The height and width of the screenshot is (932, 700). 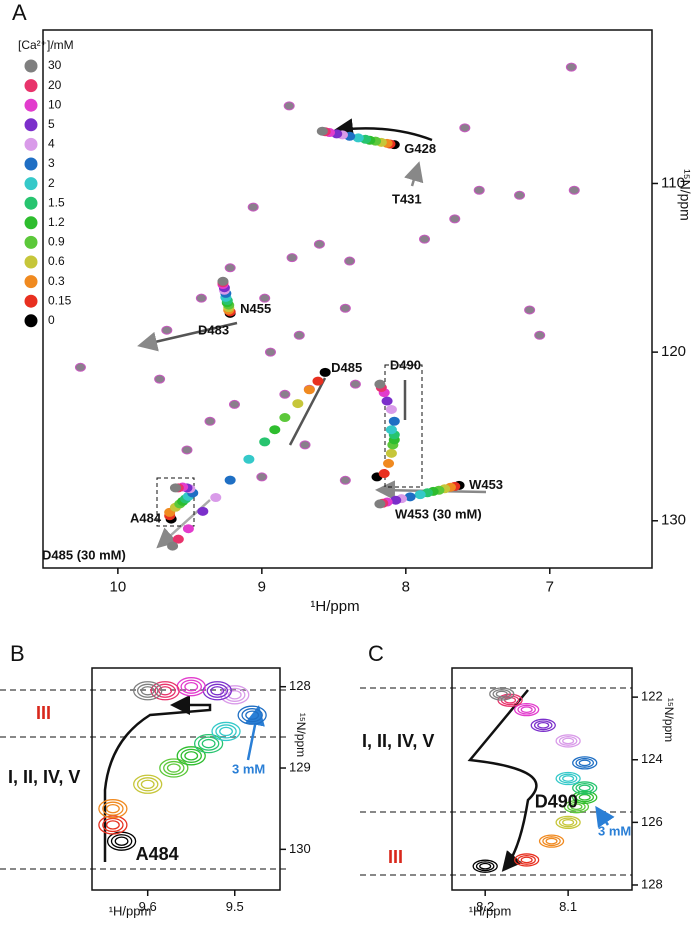 I want to click on panel-label: A, so click(x=19, y=12).